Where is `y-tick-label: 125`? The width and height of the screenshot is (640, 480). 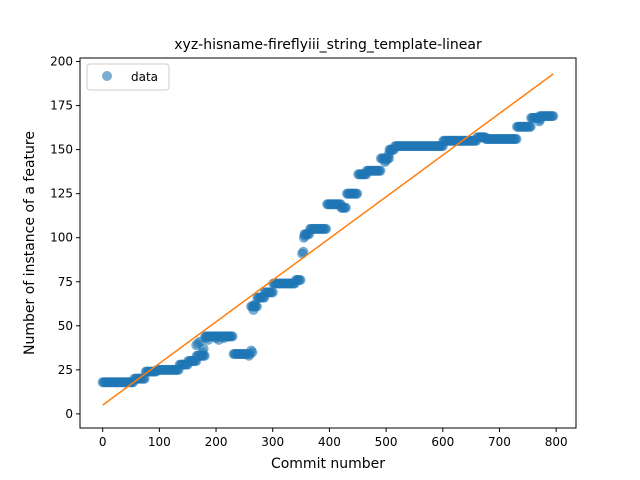 y-tick-label: 125 is located at coordinates (61, 194).